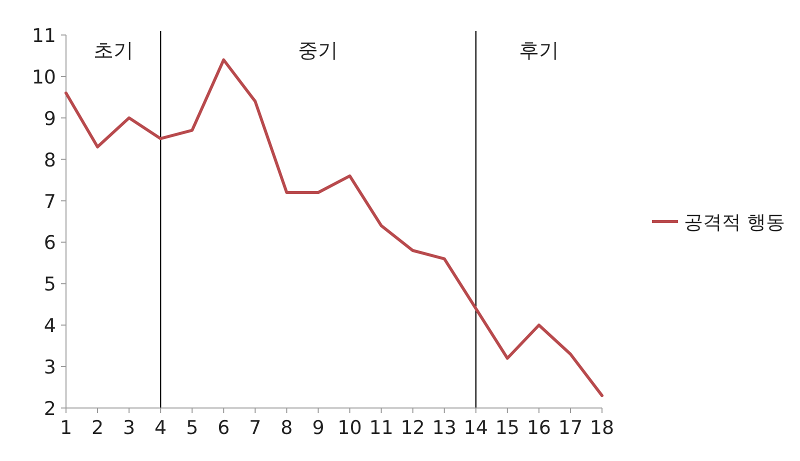 This screenshot has height=461, width=800. I want to click on y-tick-label: 7, so click(50, 201).